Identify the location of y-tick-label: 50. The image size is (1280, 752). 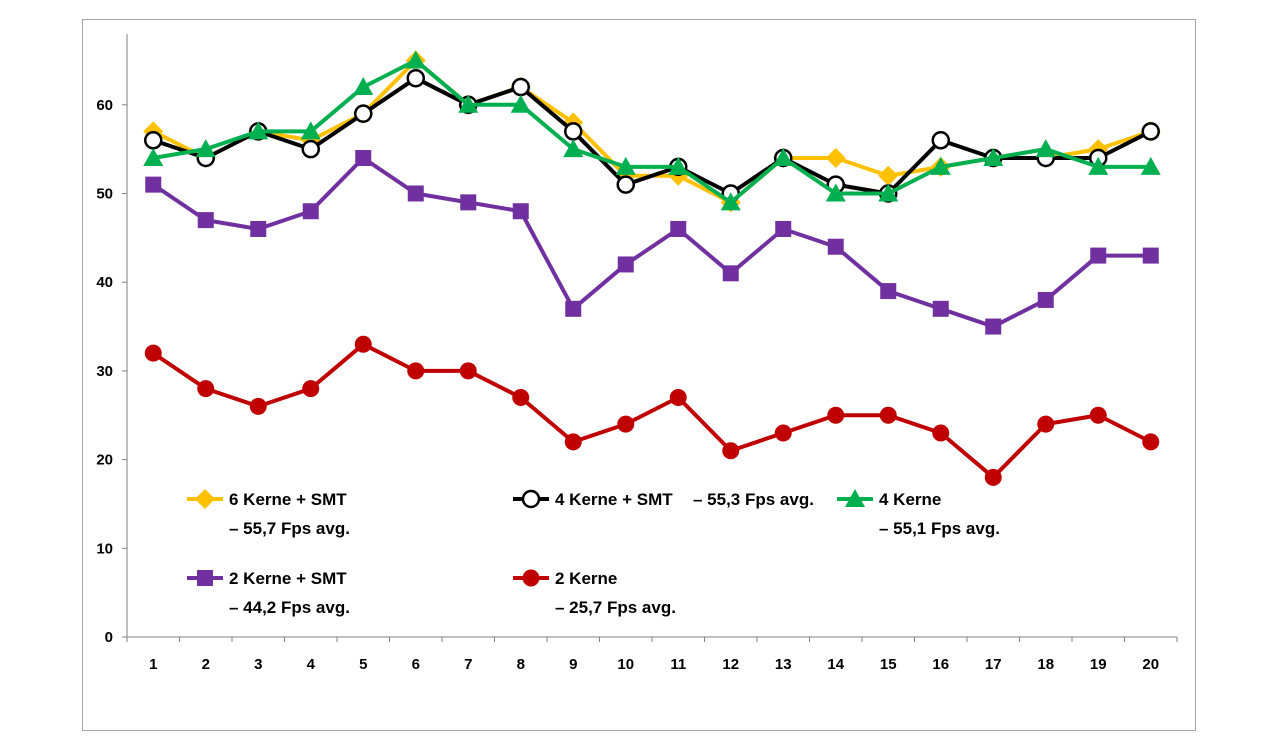
(104, 194).